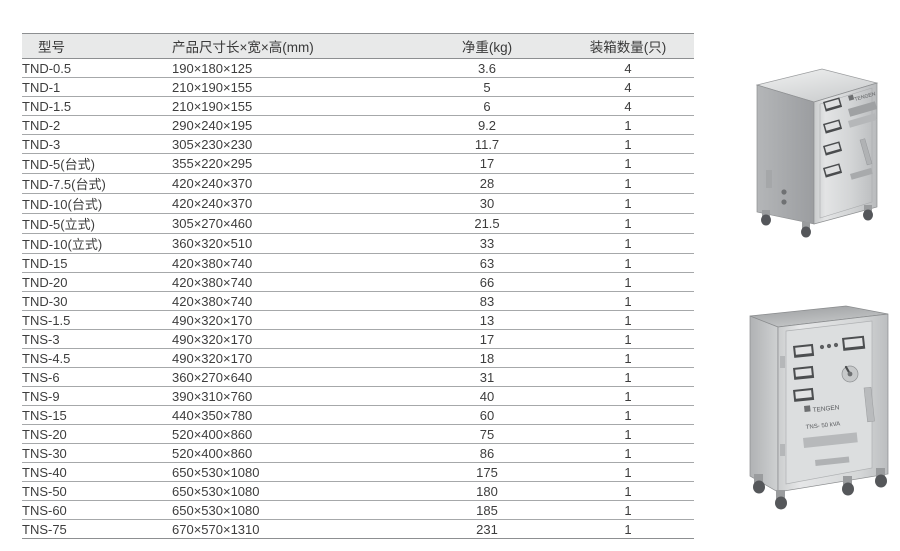  What do you see at coordinates (292, 46) in the screenshot?
I see `column-header-dimensions: 产品尺寸长×宽×高(mm)` at bounding box center [292, 46].